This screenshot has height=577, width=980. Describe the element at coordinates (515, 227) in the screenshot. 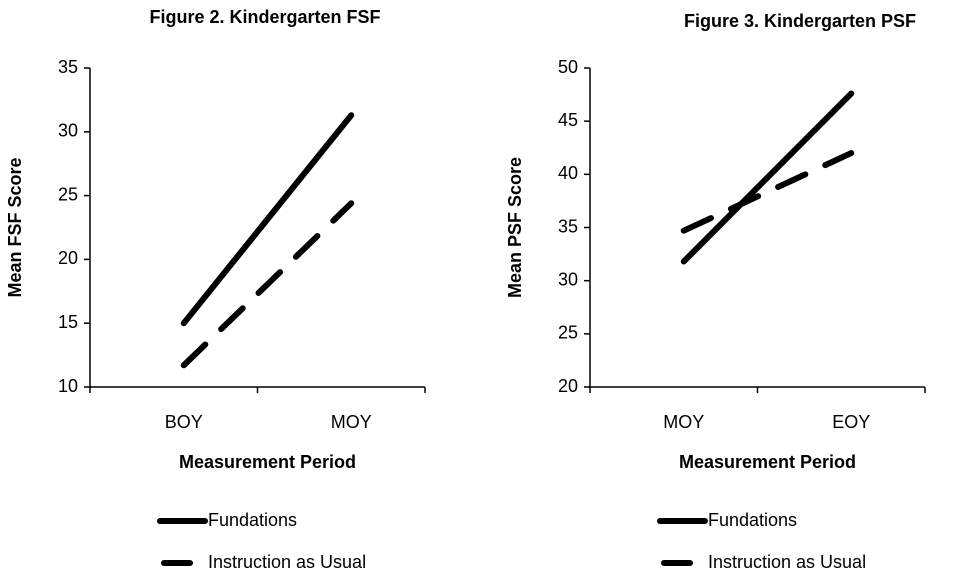

I see `y-axis-label: Mean PSF Score` at that location.